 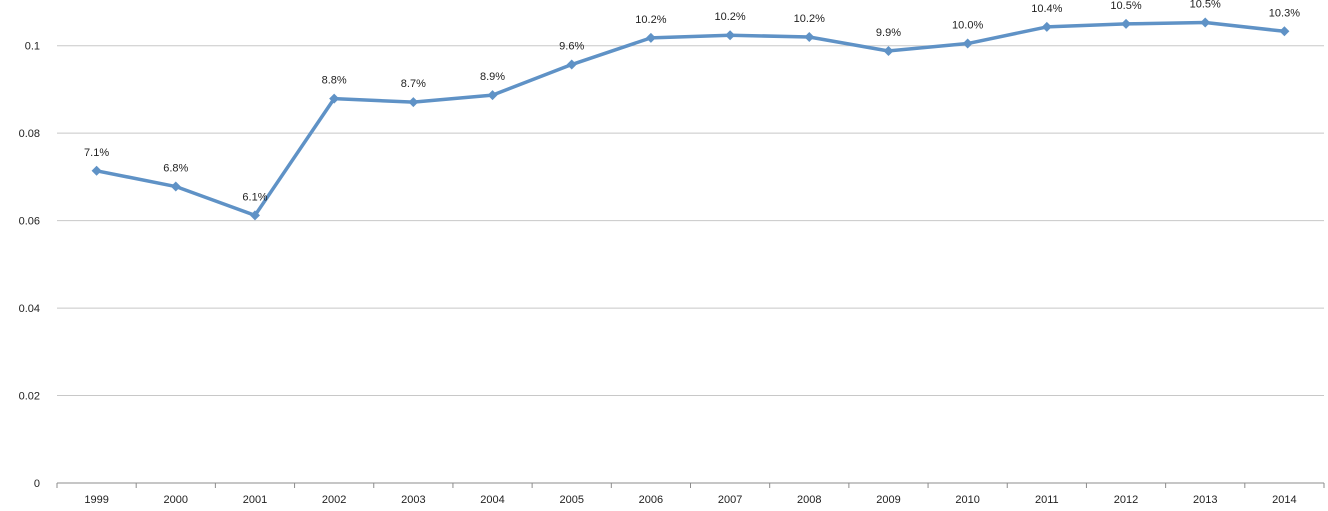 I want to click on data-label: 8.7%, so click(x=413, y=84).